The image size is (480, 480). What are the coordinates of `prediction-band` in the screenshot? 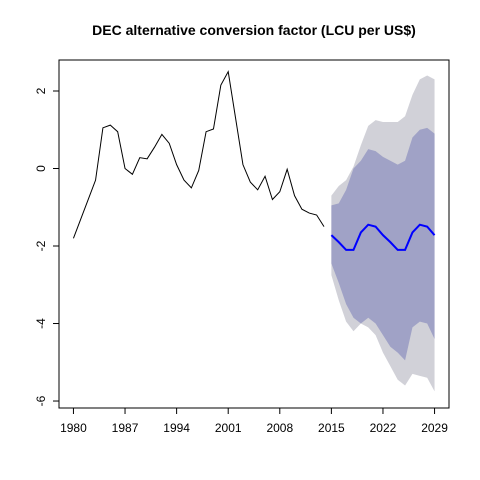 It's located at (383, 244).